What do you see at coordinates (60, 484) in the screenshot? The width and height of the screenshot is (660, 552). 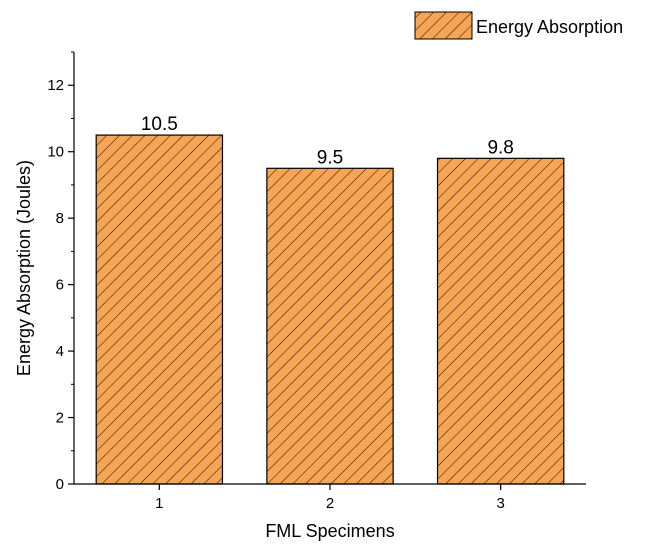 I see `y-tick-label-0: 0` at bounding box center [60, 484].